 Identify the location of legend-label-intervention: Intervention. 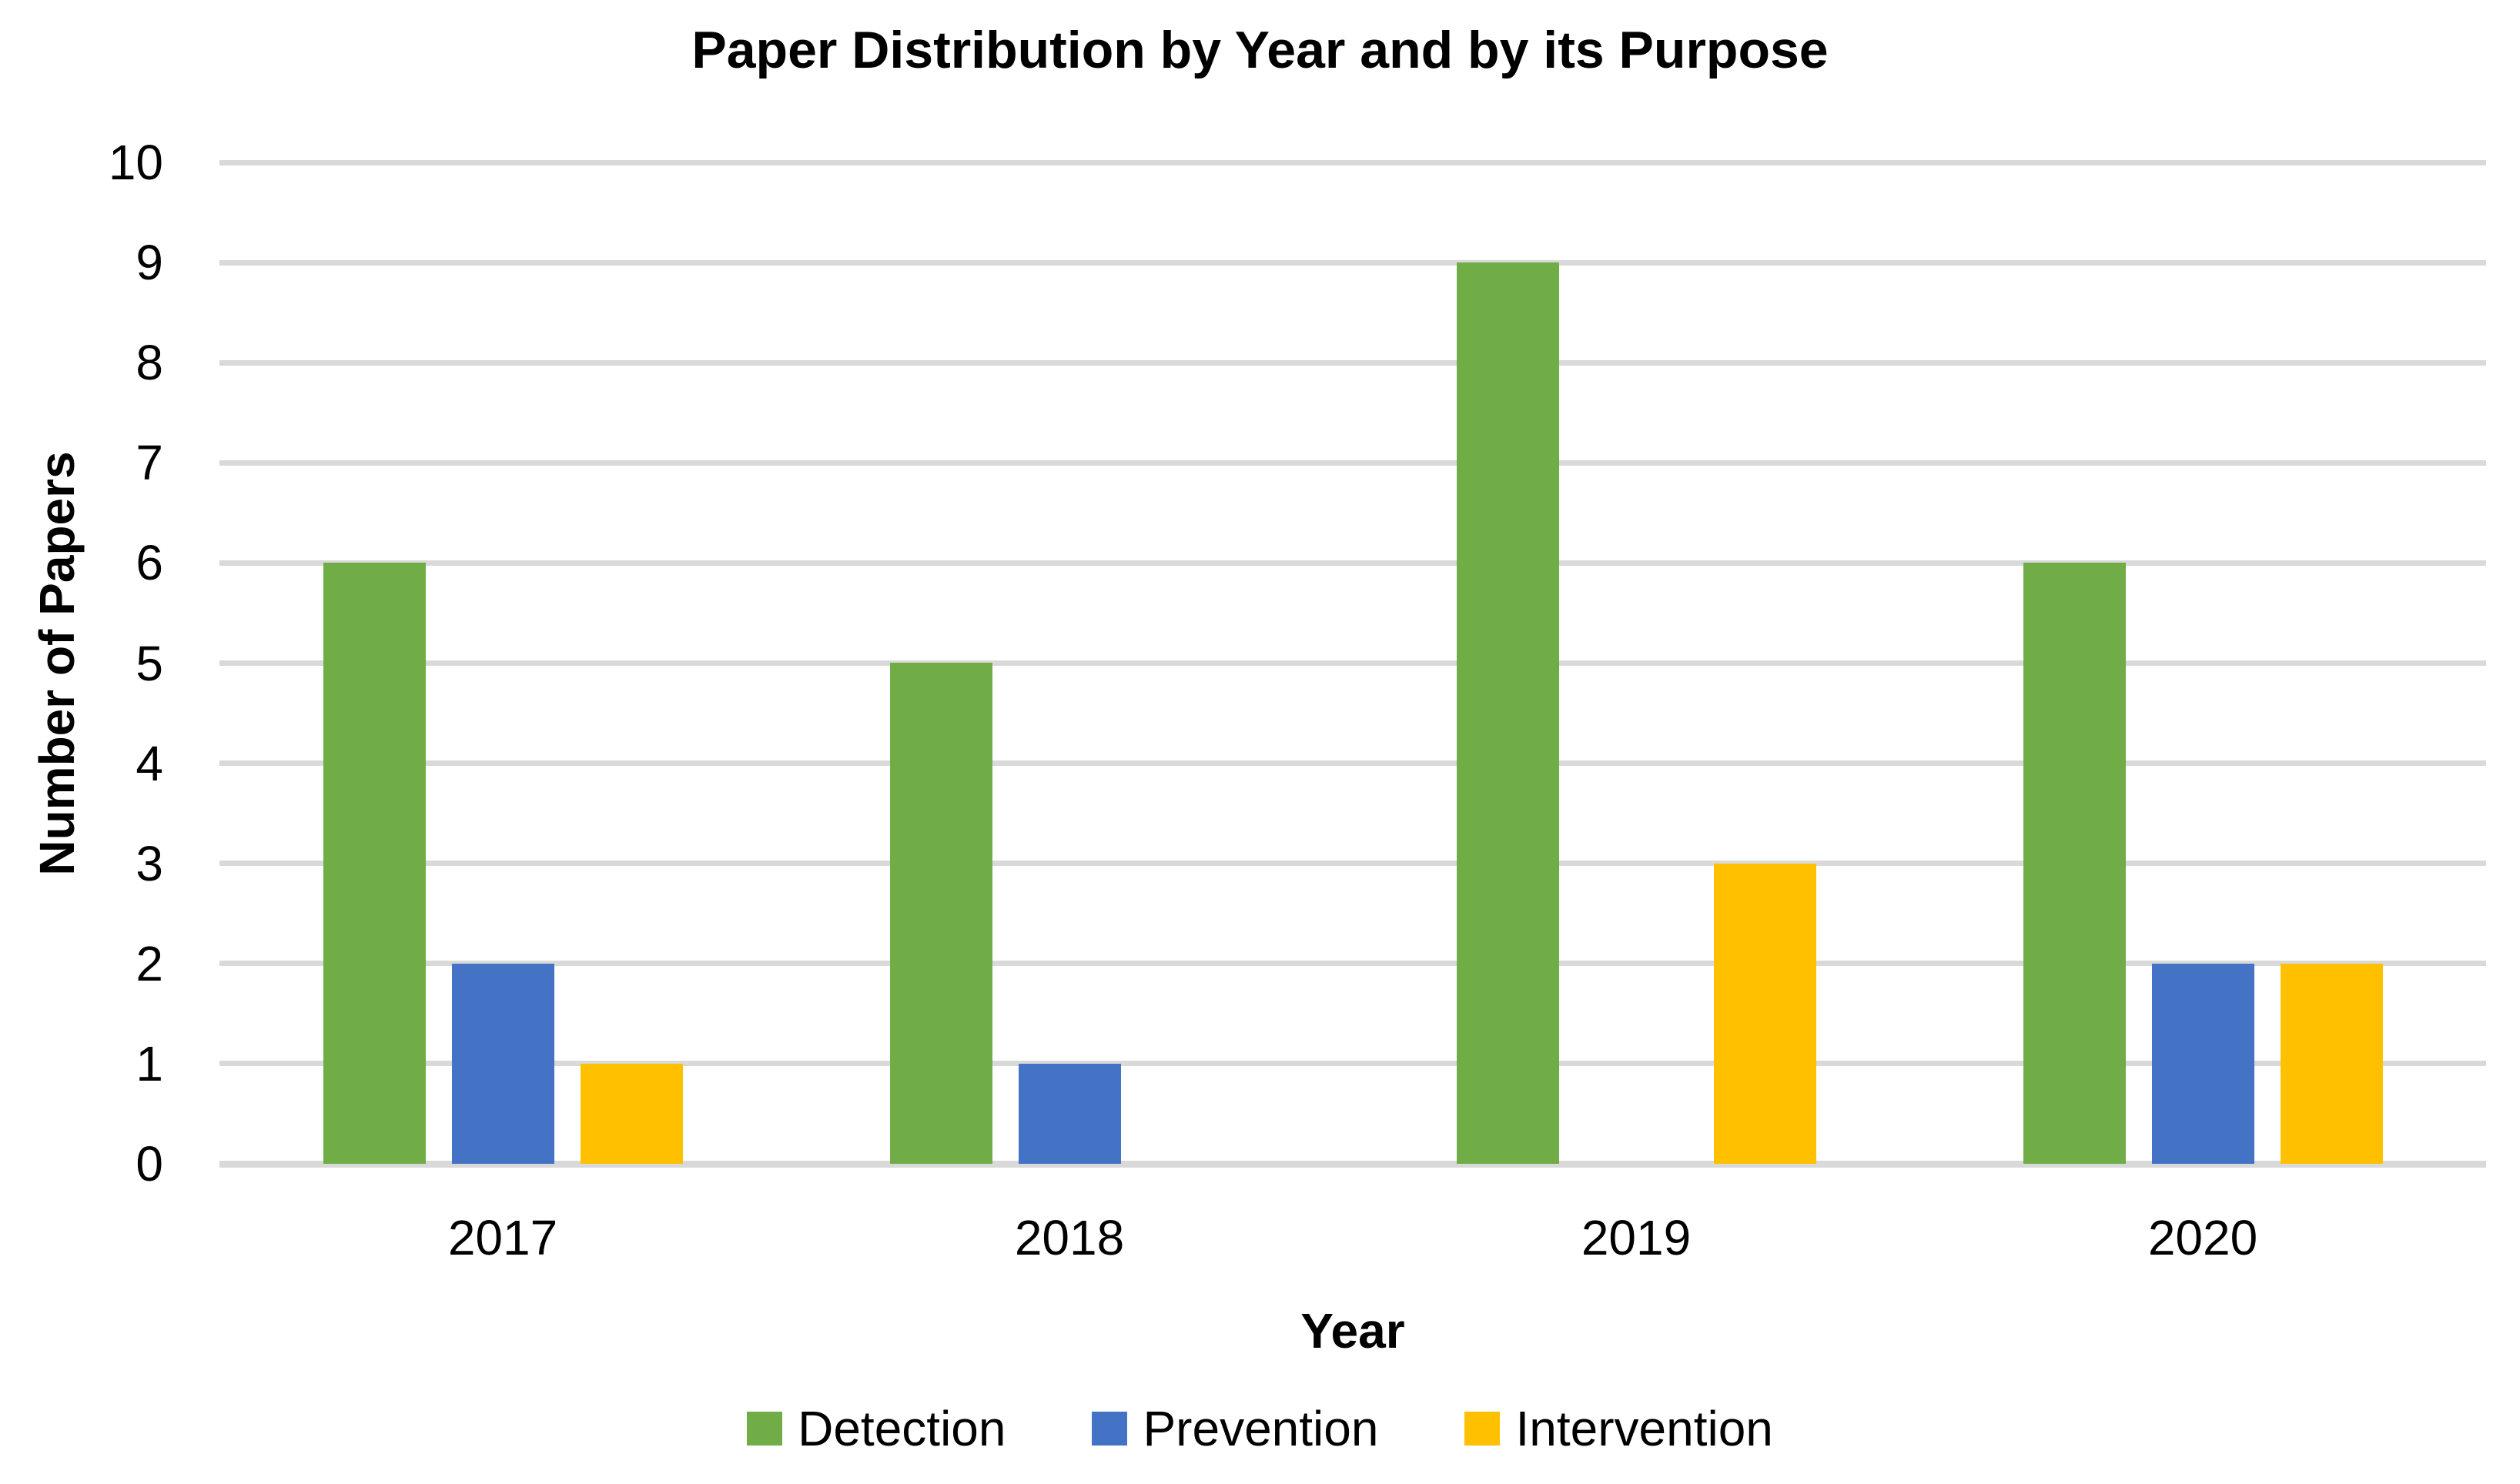
(1644, 1428).